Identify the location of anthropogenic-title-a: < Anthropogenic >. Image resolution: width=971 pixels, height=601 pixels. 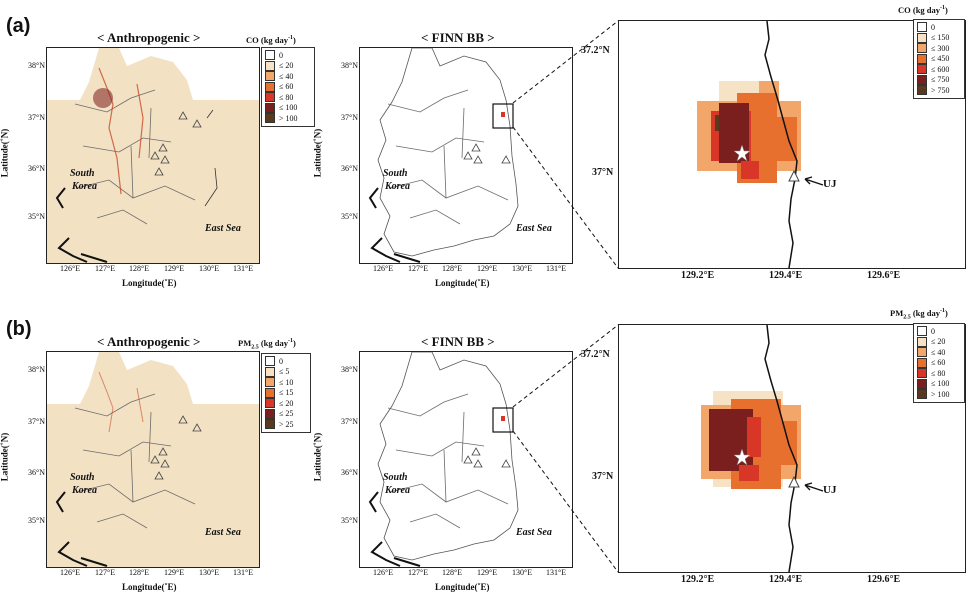
(149, 37).